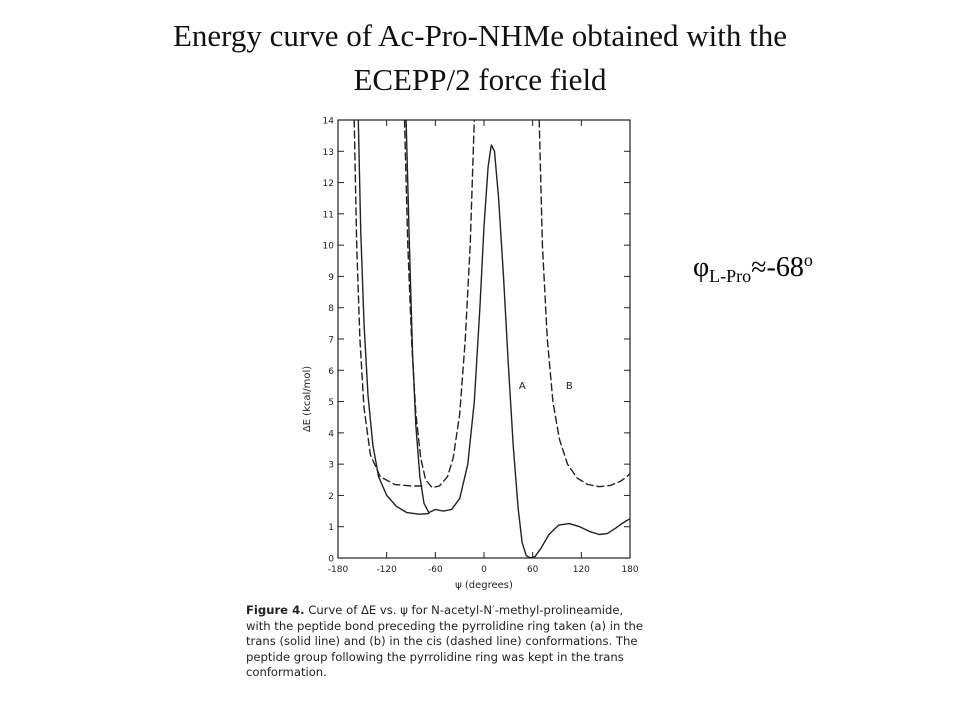  Describe the element at coordinates (484, 570) in the screenshot. I see `x-tick-label: 0` at that location.